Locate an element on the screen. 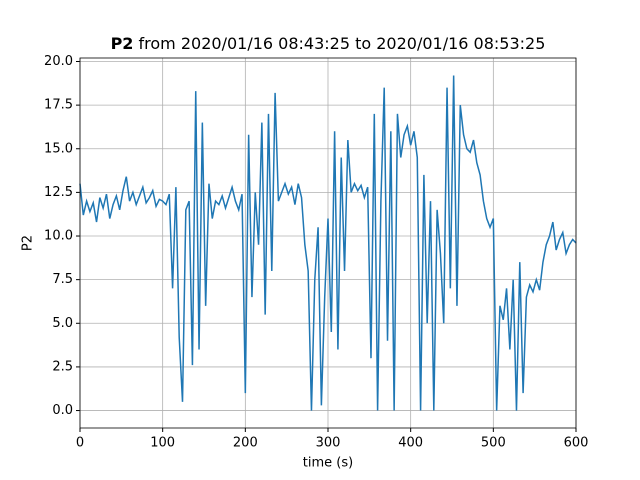 This screenshot has height=480, width=640. x-tick-label: 200 is located at coordinates (245, 443).